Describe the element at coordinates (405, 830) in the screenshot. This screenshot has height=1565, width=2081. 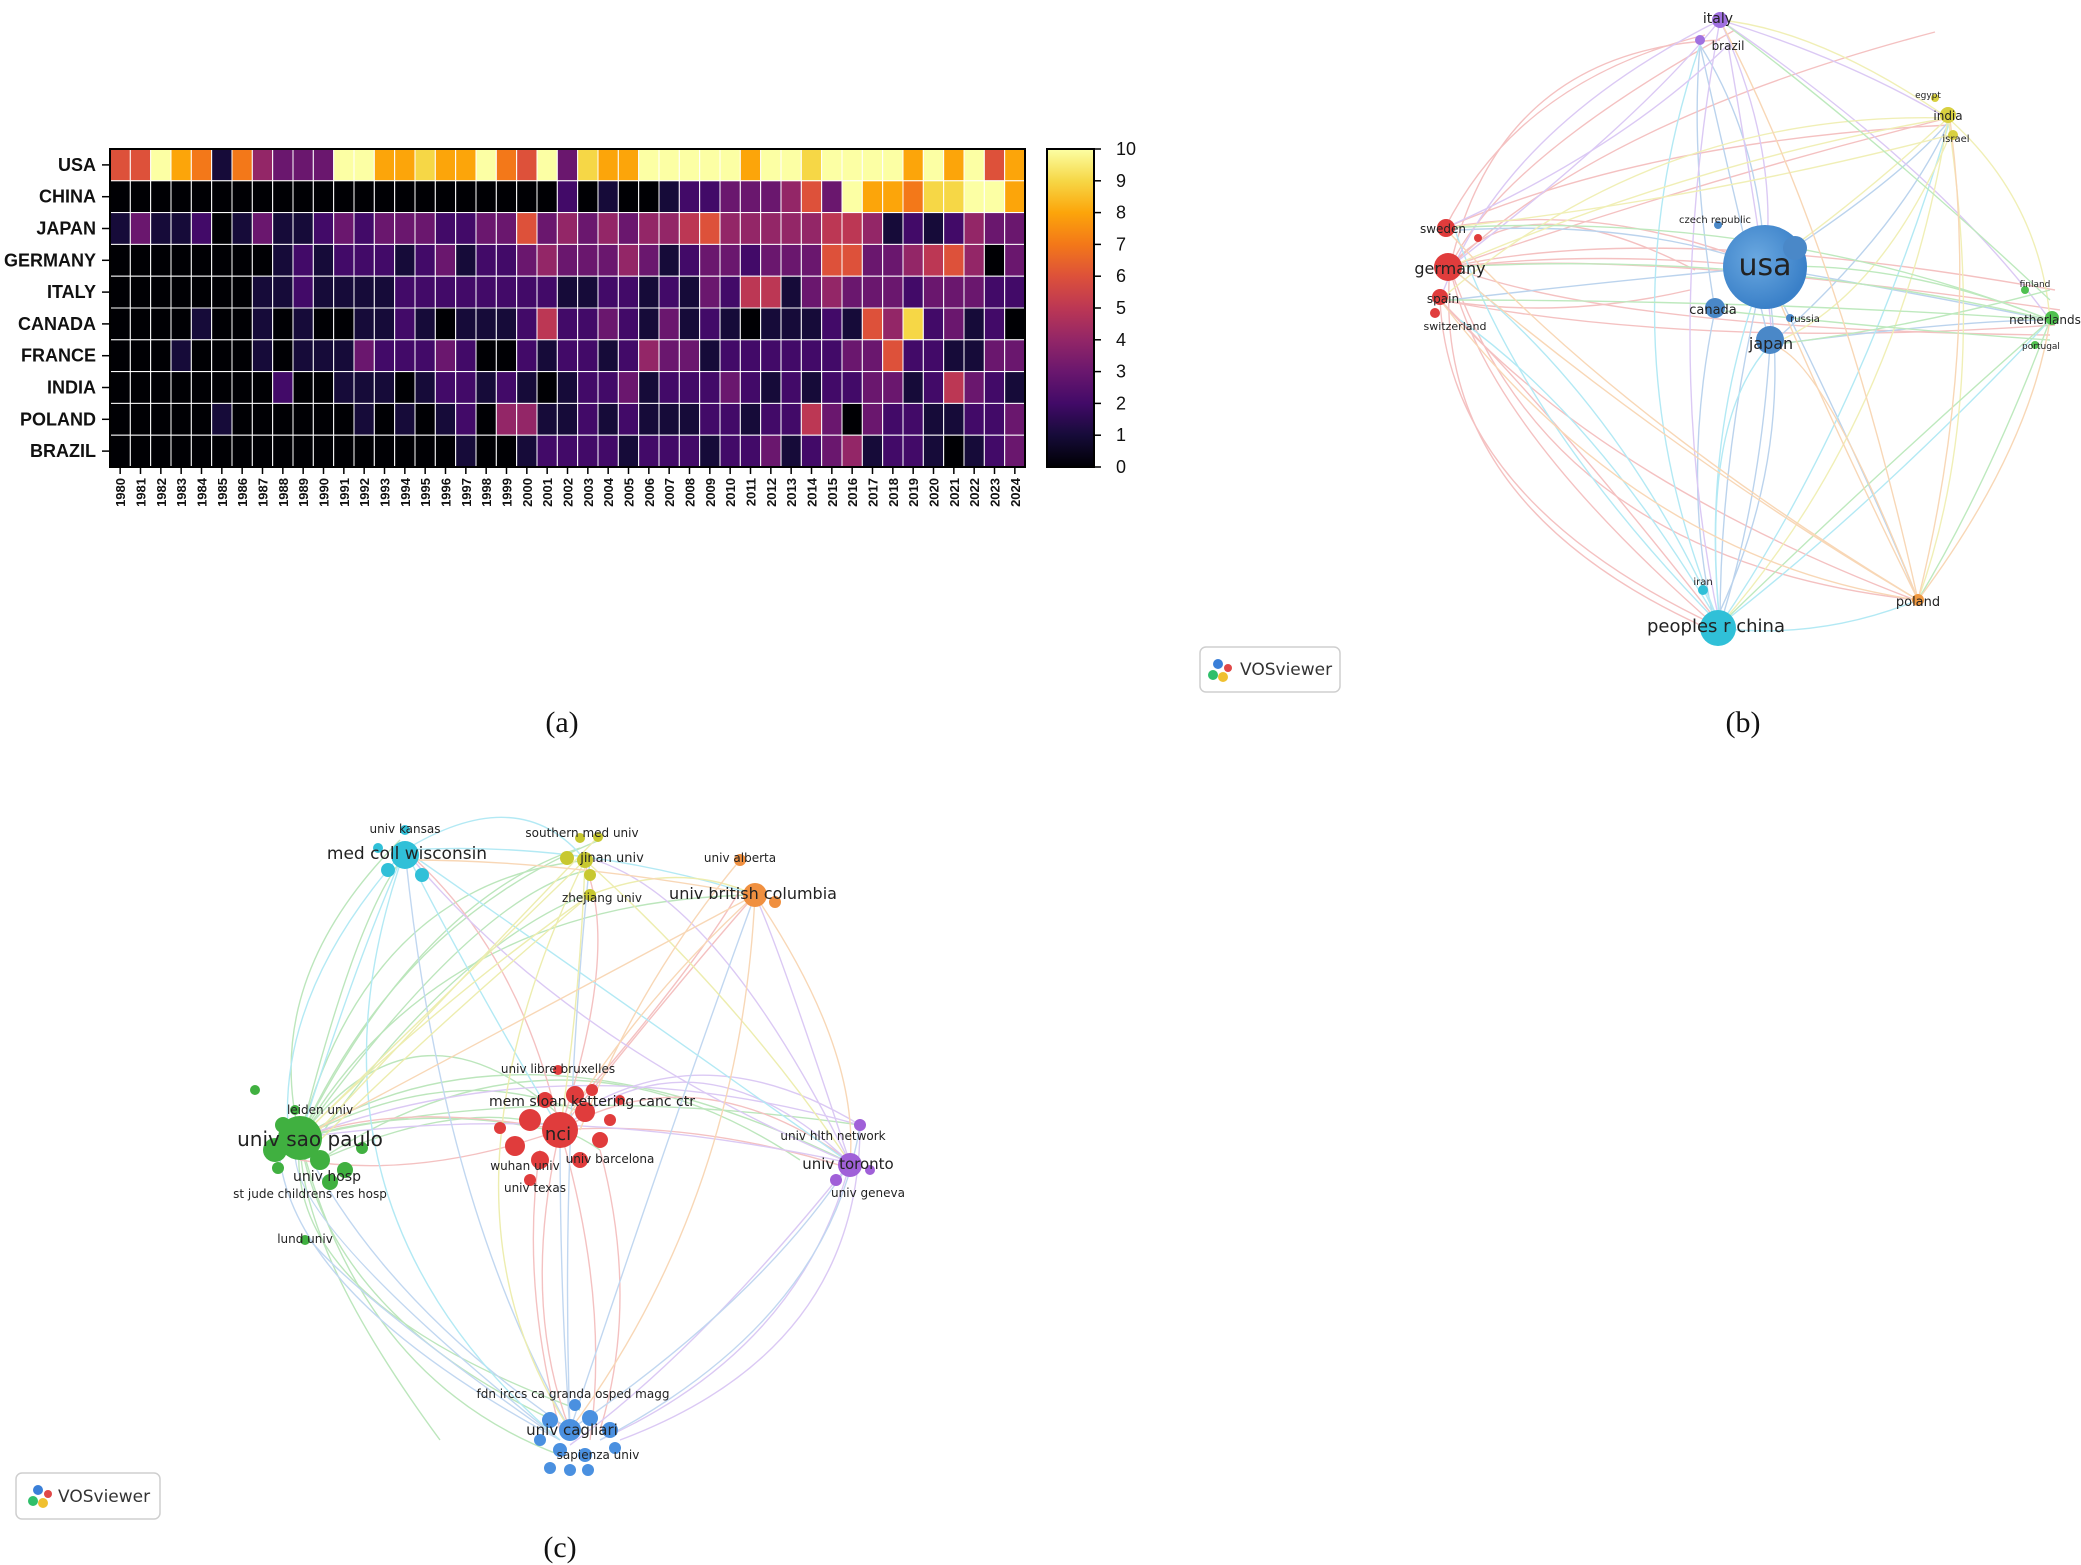
I see `node-kansas` at that location.